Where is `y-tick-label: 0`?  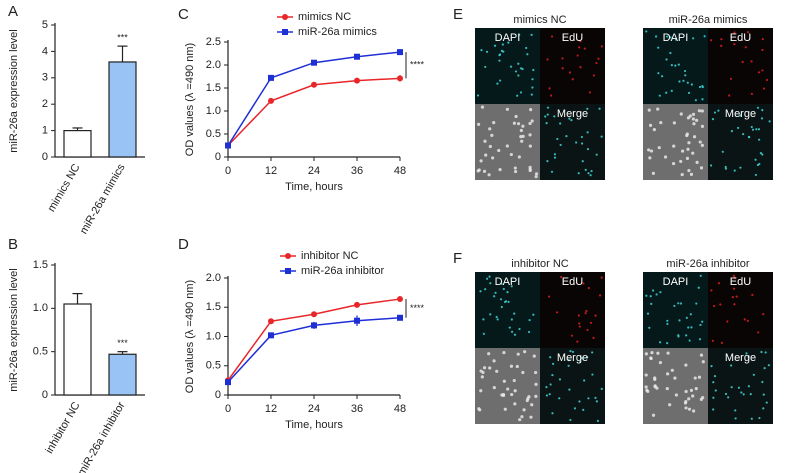
y-tick-label: 0 is located at coordinates (45, 395).